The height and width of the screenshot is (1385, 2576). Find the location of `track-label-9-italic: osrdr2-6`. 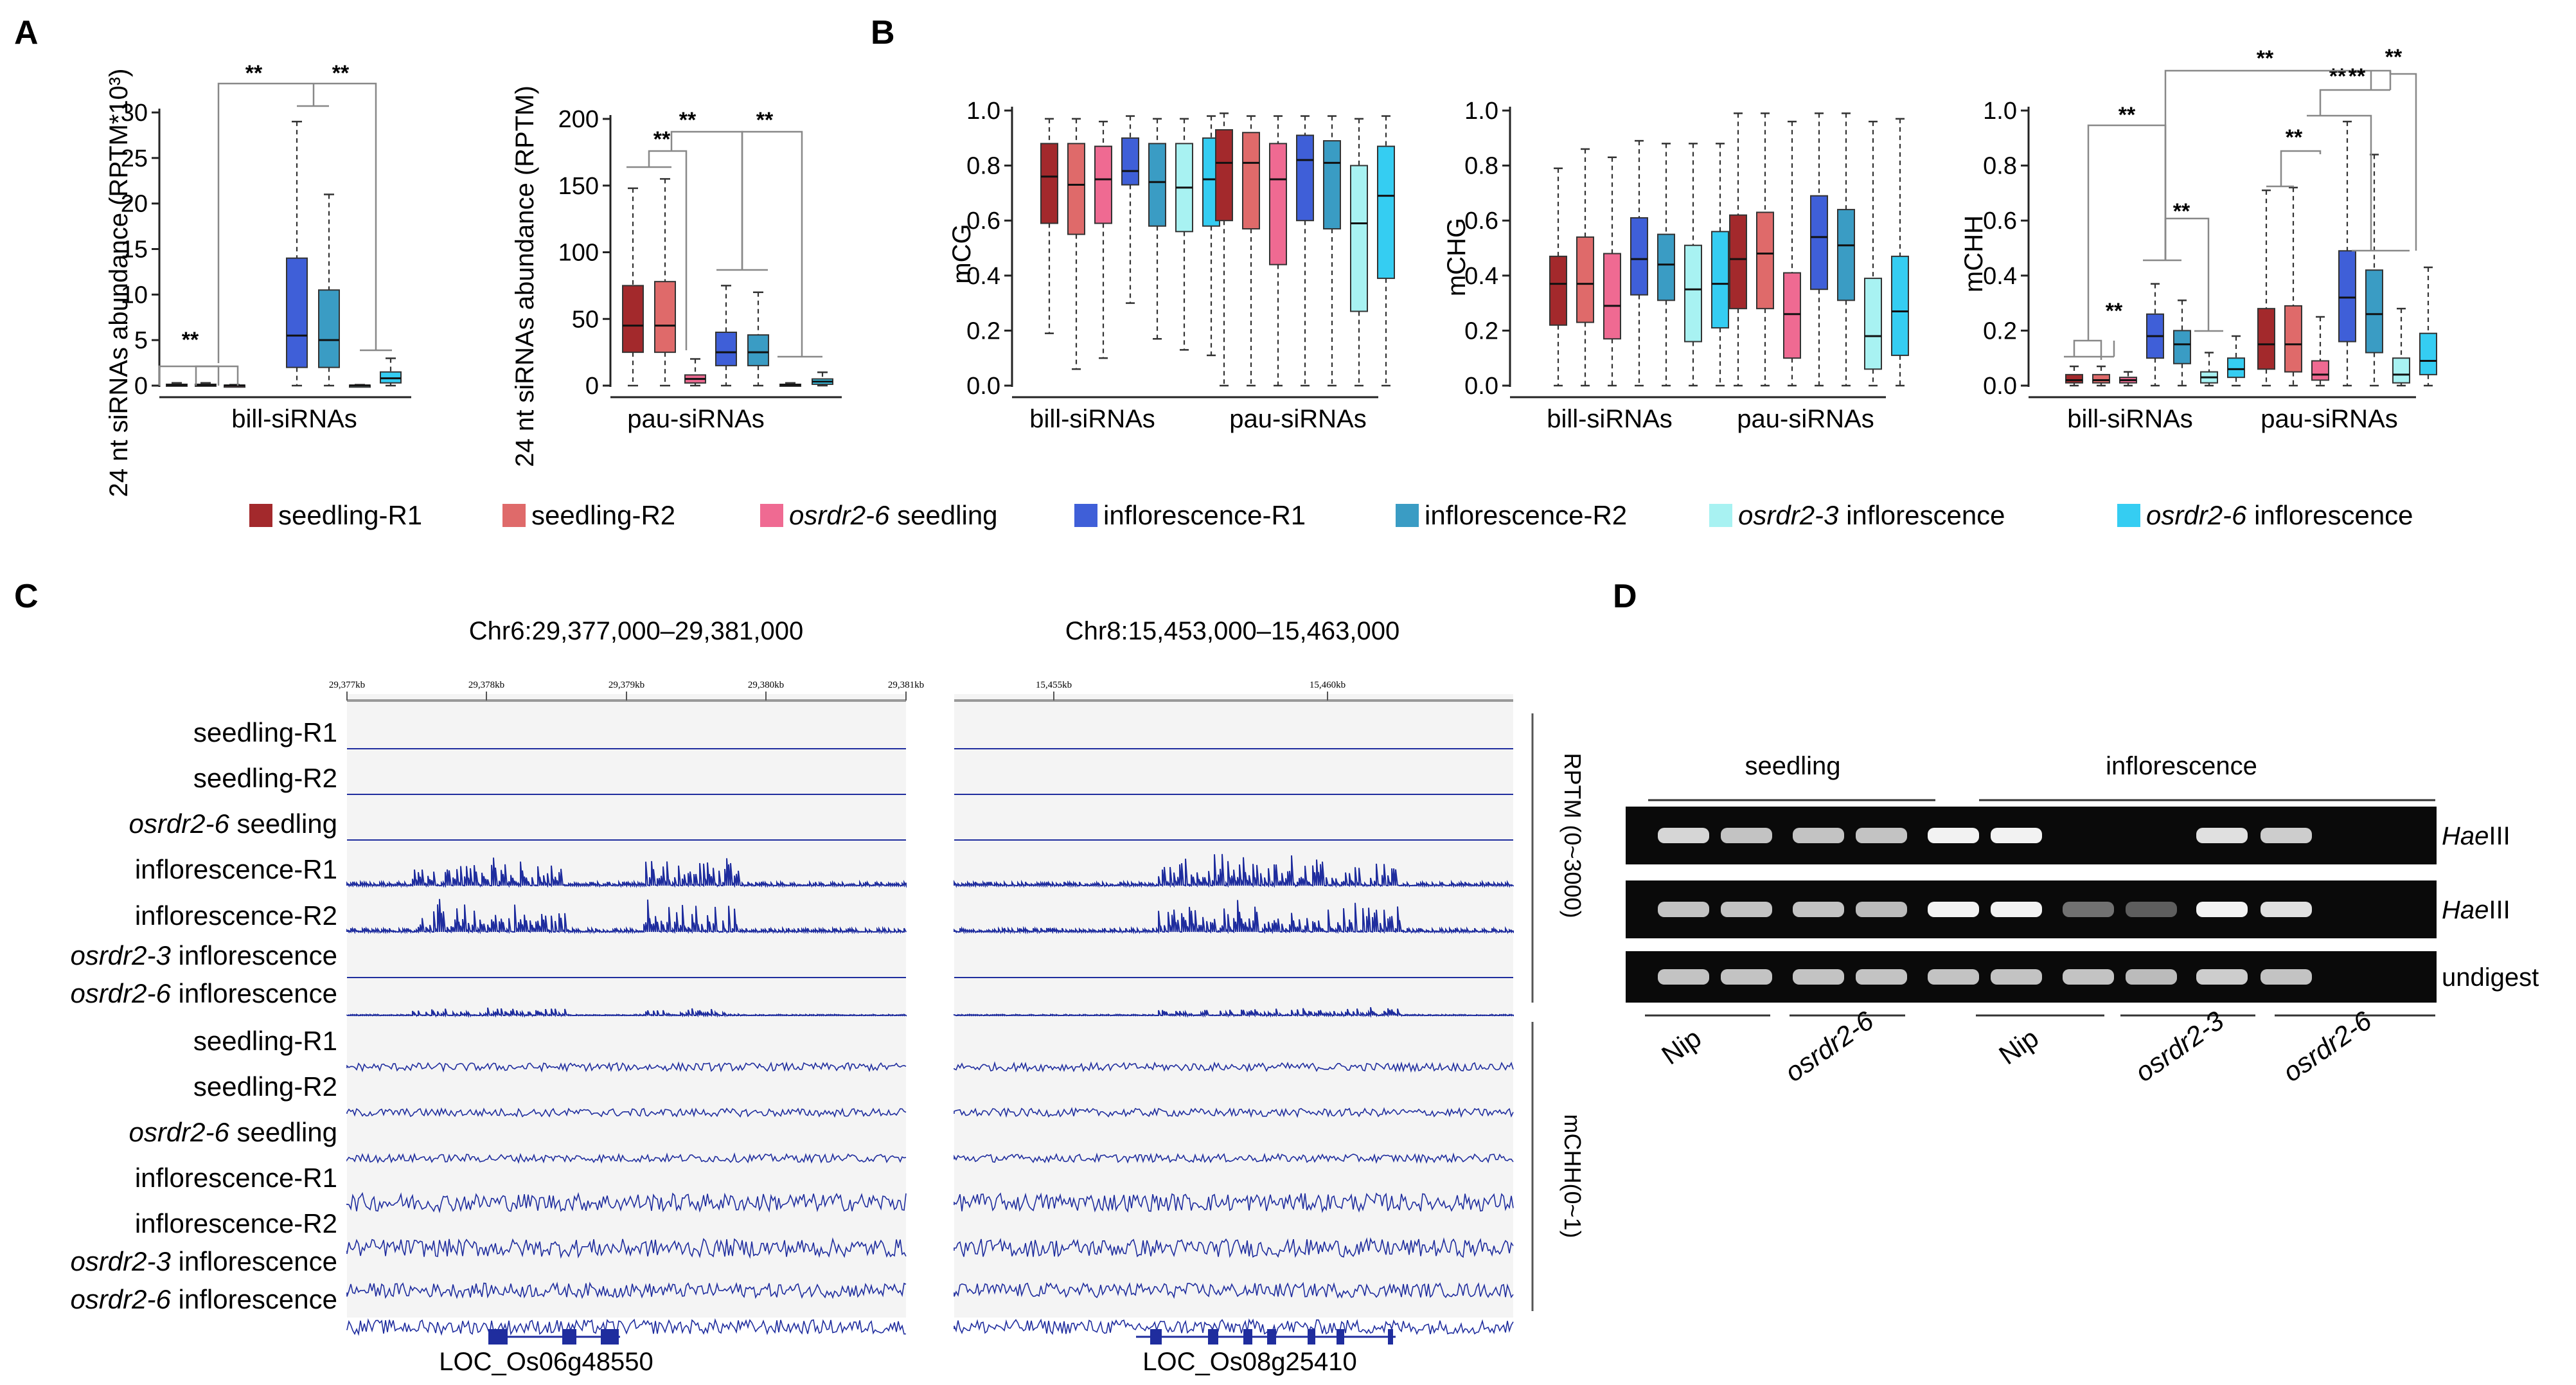

track-label-9-italic: osrdr2-6 is located at coordinates (179, 1132).